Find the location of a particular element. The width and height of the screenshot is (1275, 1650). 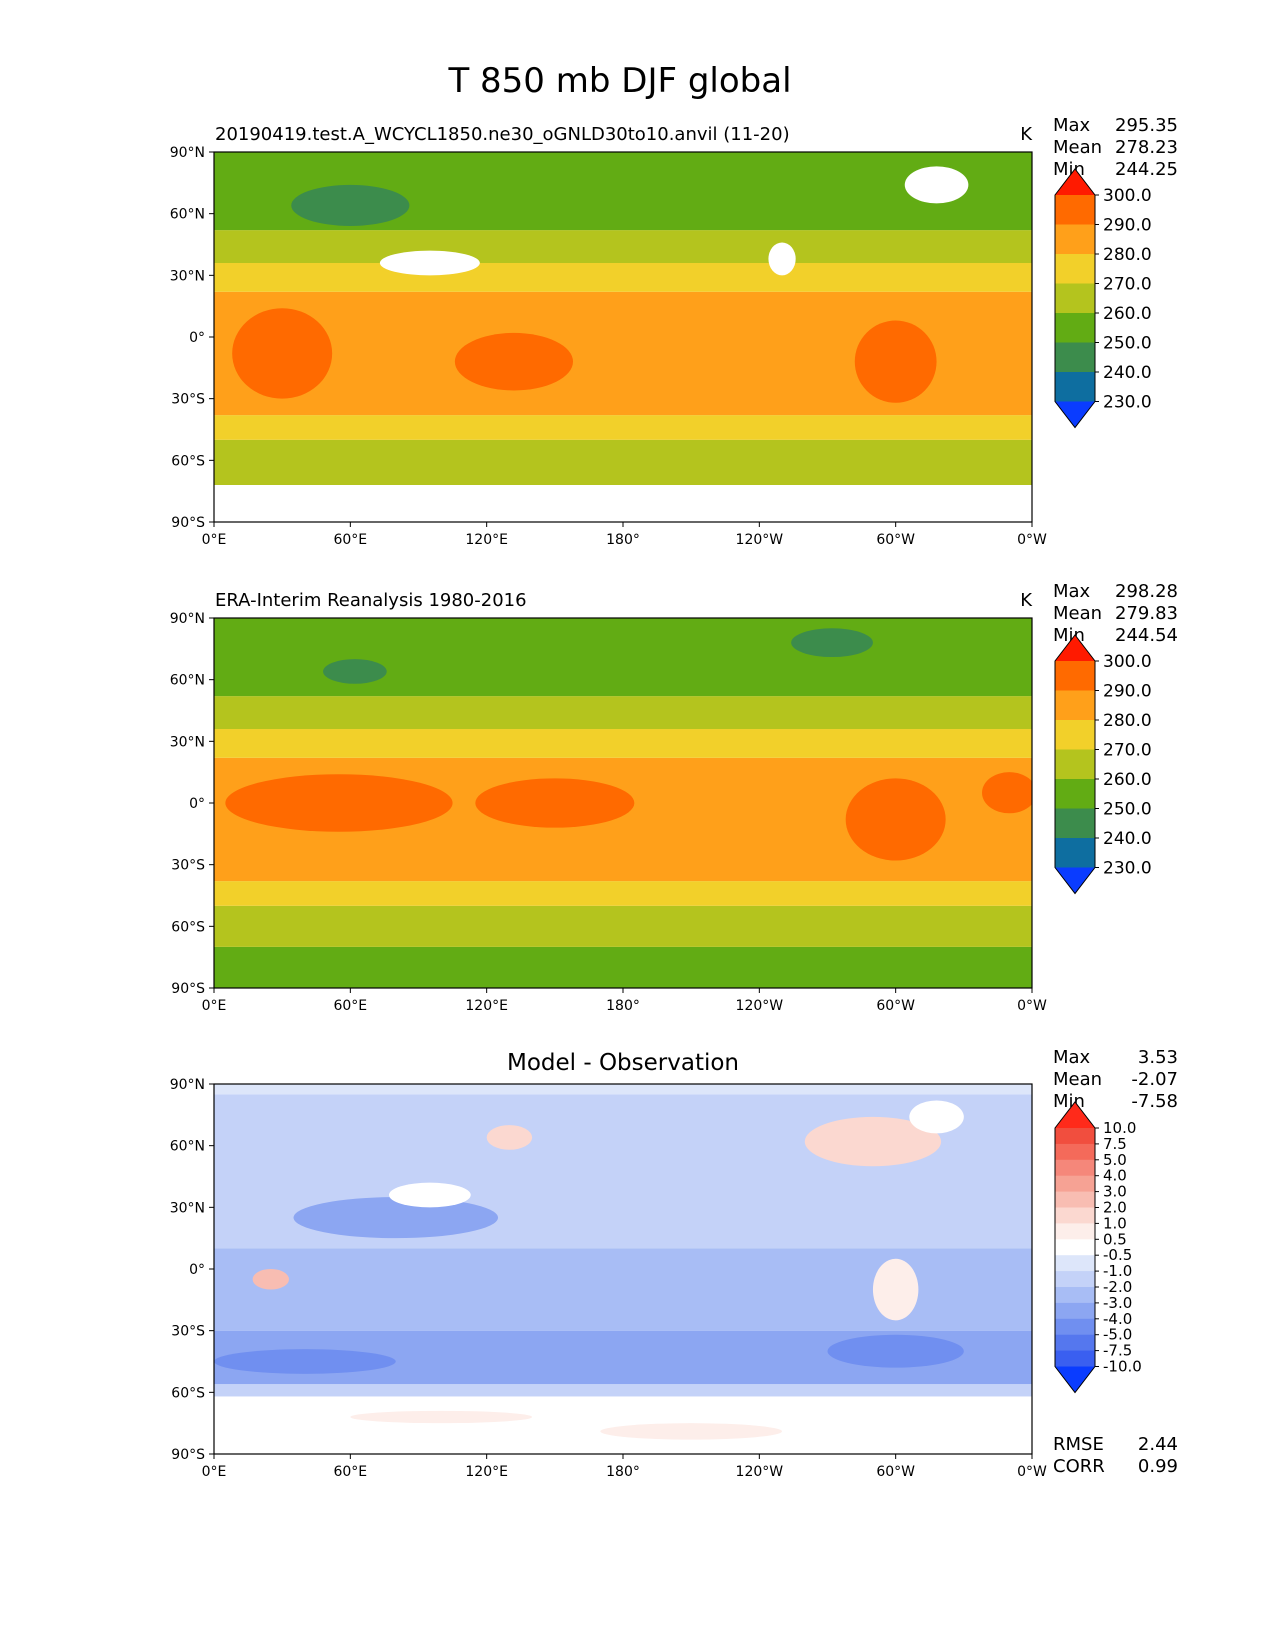

colorbar-label: 260.0 is located at coordinates (1127, 314).